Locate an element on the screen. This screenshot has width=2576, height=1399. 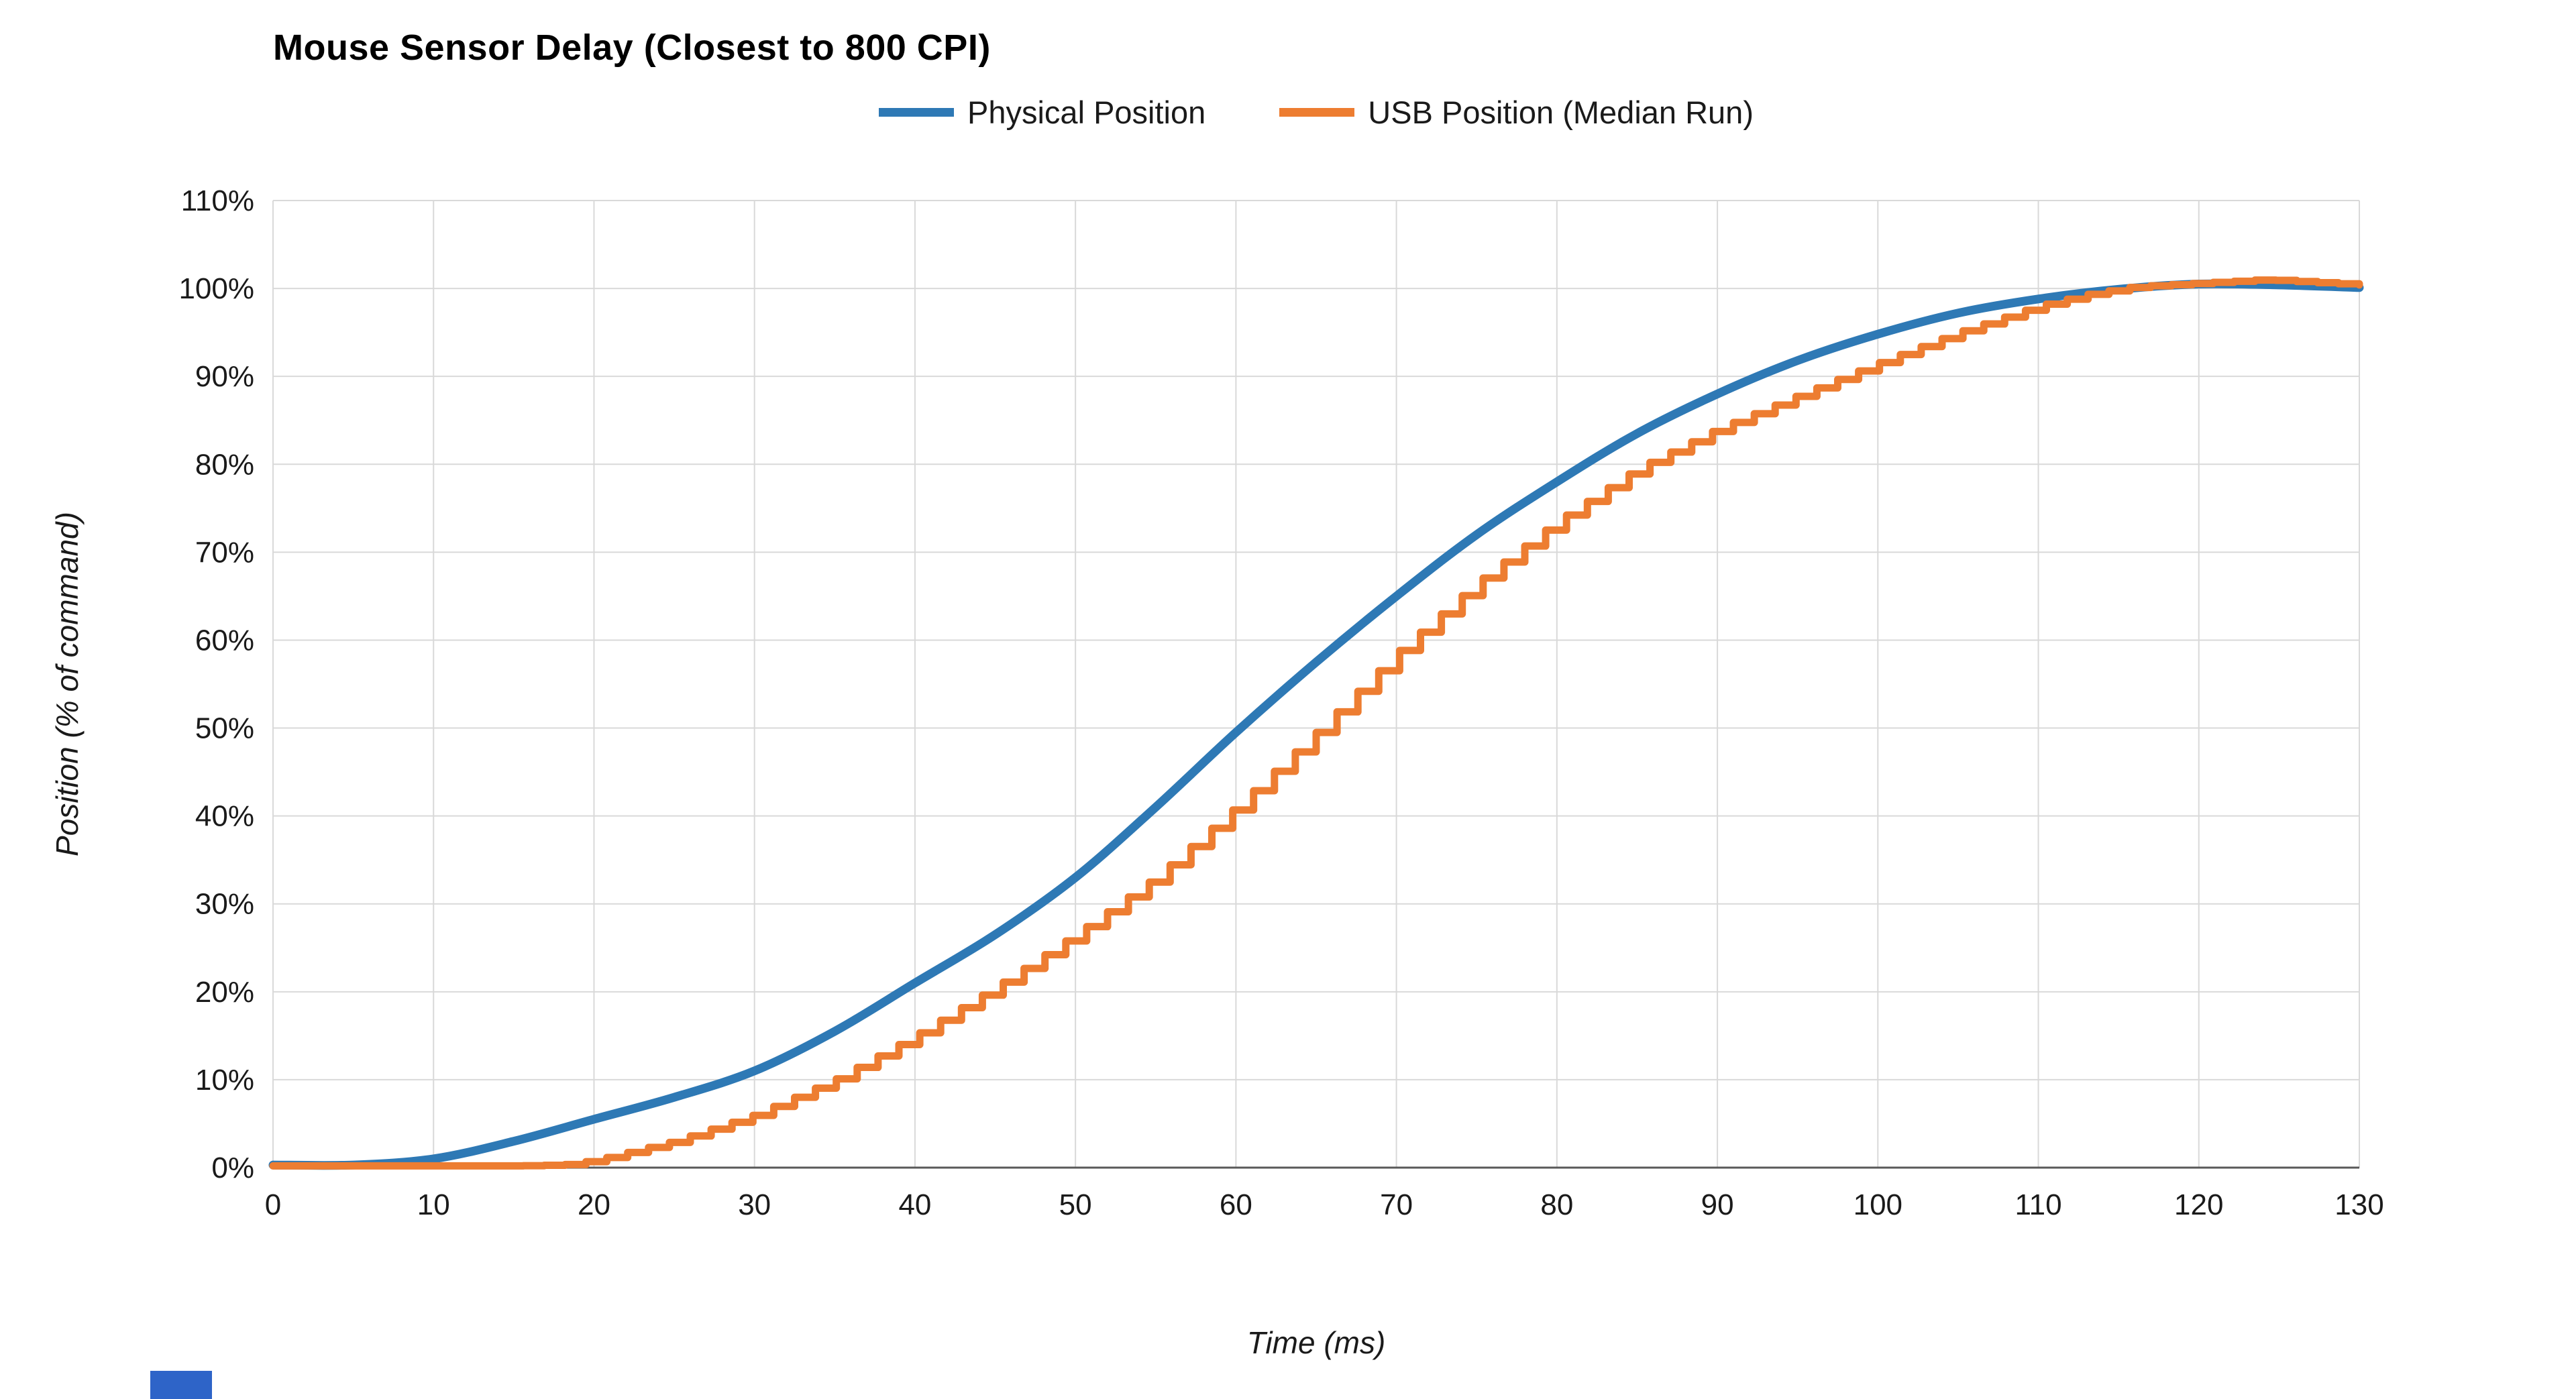
svg-text: 120 is located at coordinates (2198, 1204).